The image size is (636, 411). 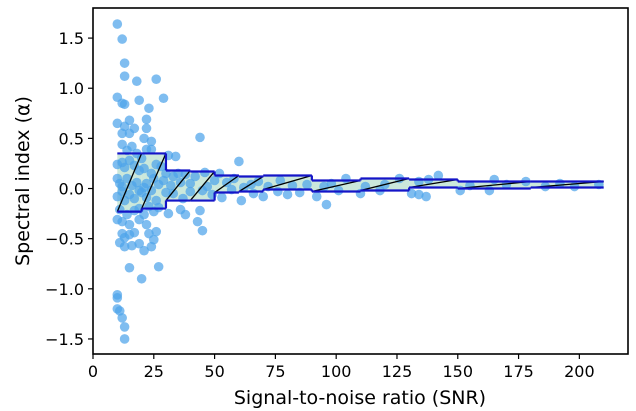 I want to click on y-axis-ticks: −1.5 −1.0 −0.5 0.0 0.5 1.0 1.5, so click(x=69, y=189).